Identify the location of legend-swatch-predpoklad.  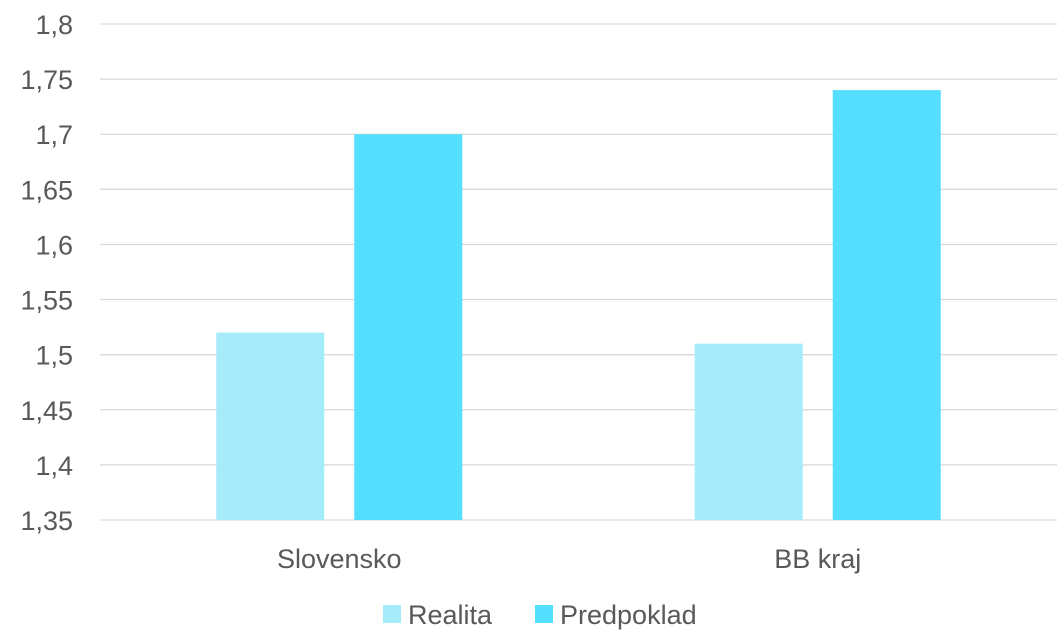
(544, 614).